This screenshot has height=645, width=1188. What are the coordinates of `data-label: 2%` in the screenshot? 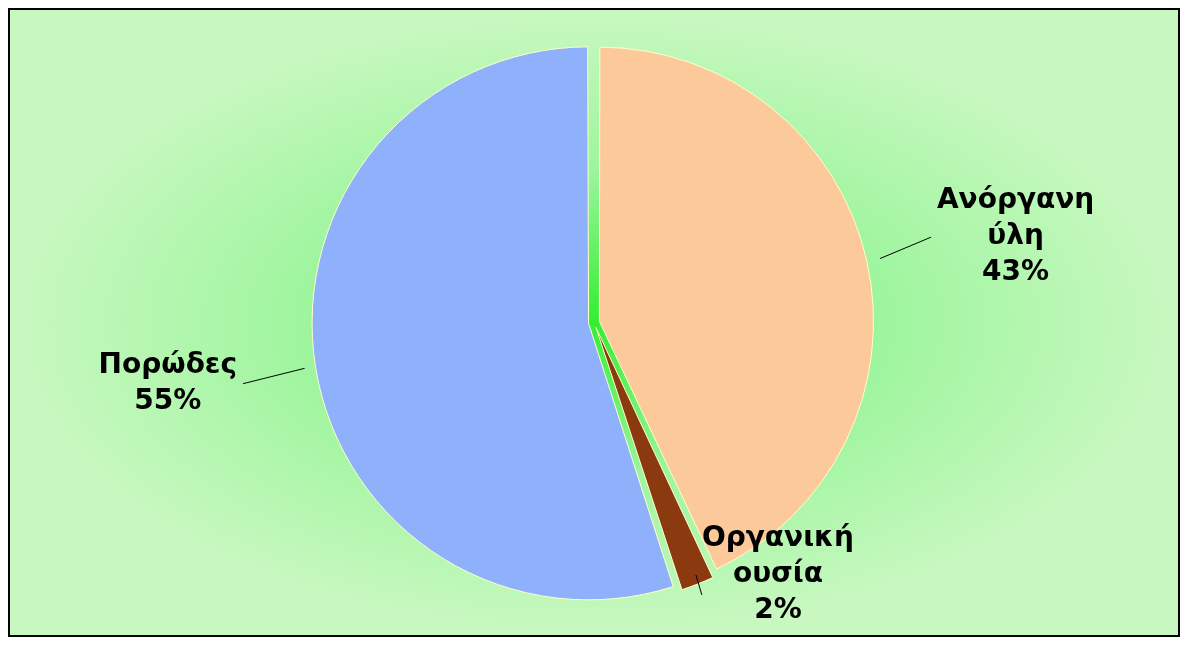 It's located at (778, 609).